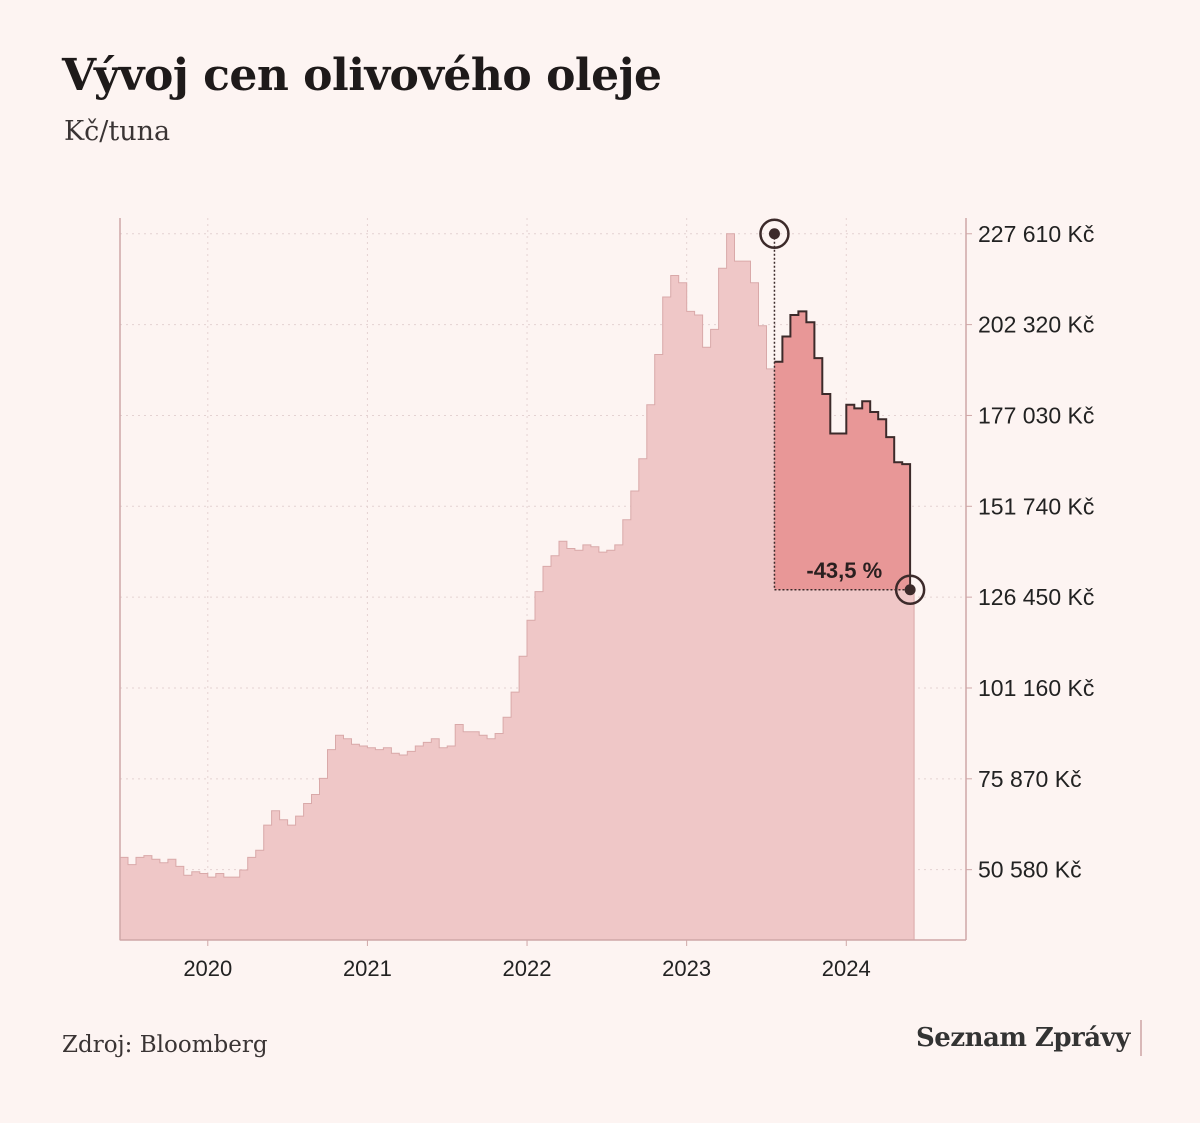 This screenshot has height=1123, width=1200. Describe the element at coordinates (1036, 688) in the screenshot. I see `y-tick-label: 101 160 Kč` at that location.